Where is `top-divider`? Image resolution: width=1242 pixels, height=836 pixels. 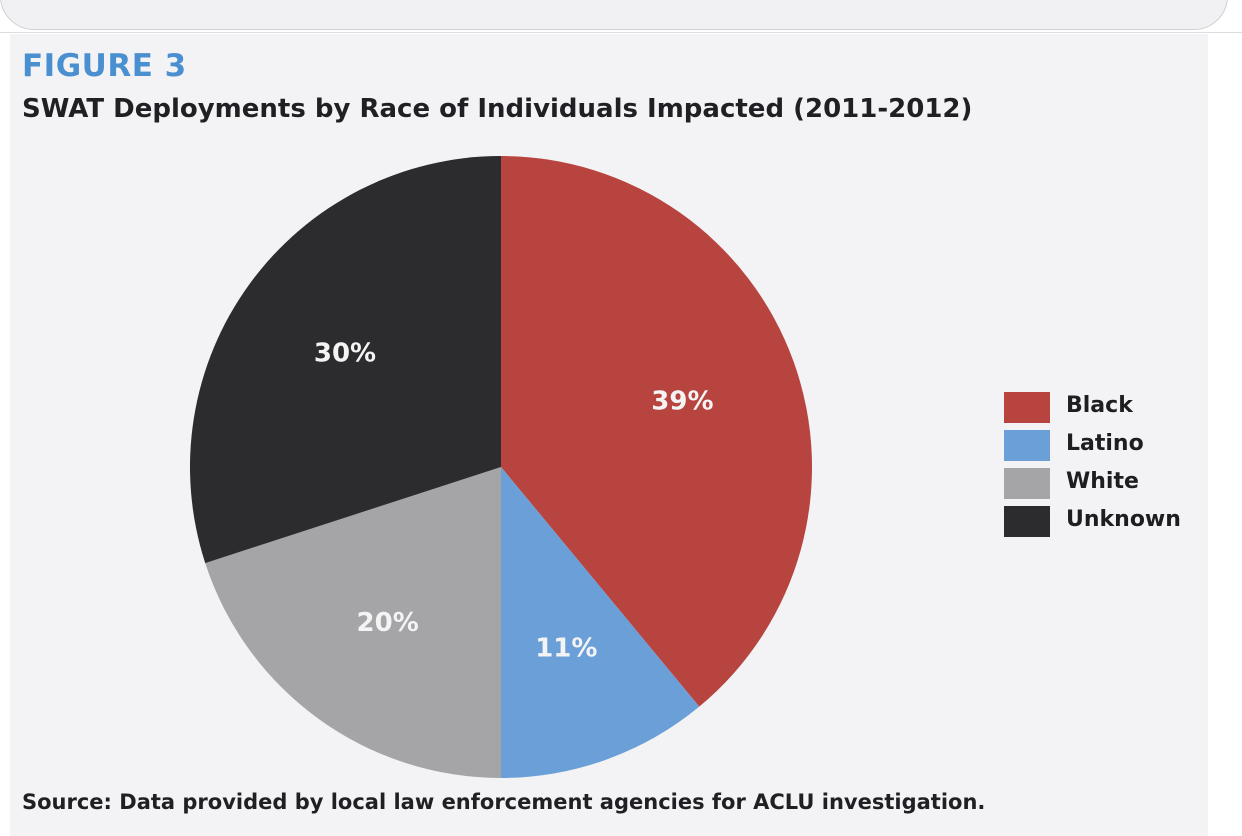 top-divider is located at coordinates (621, 32).